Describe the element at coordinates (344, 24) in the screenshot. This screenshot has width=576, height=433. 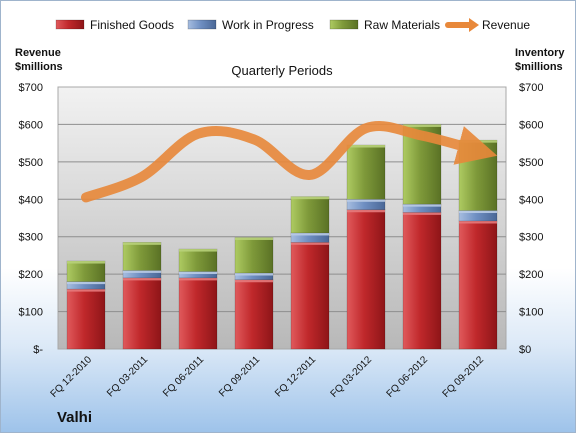
I see `legend-swatch-raw-materials` at that location.